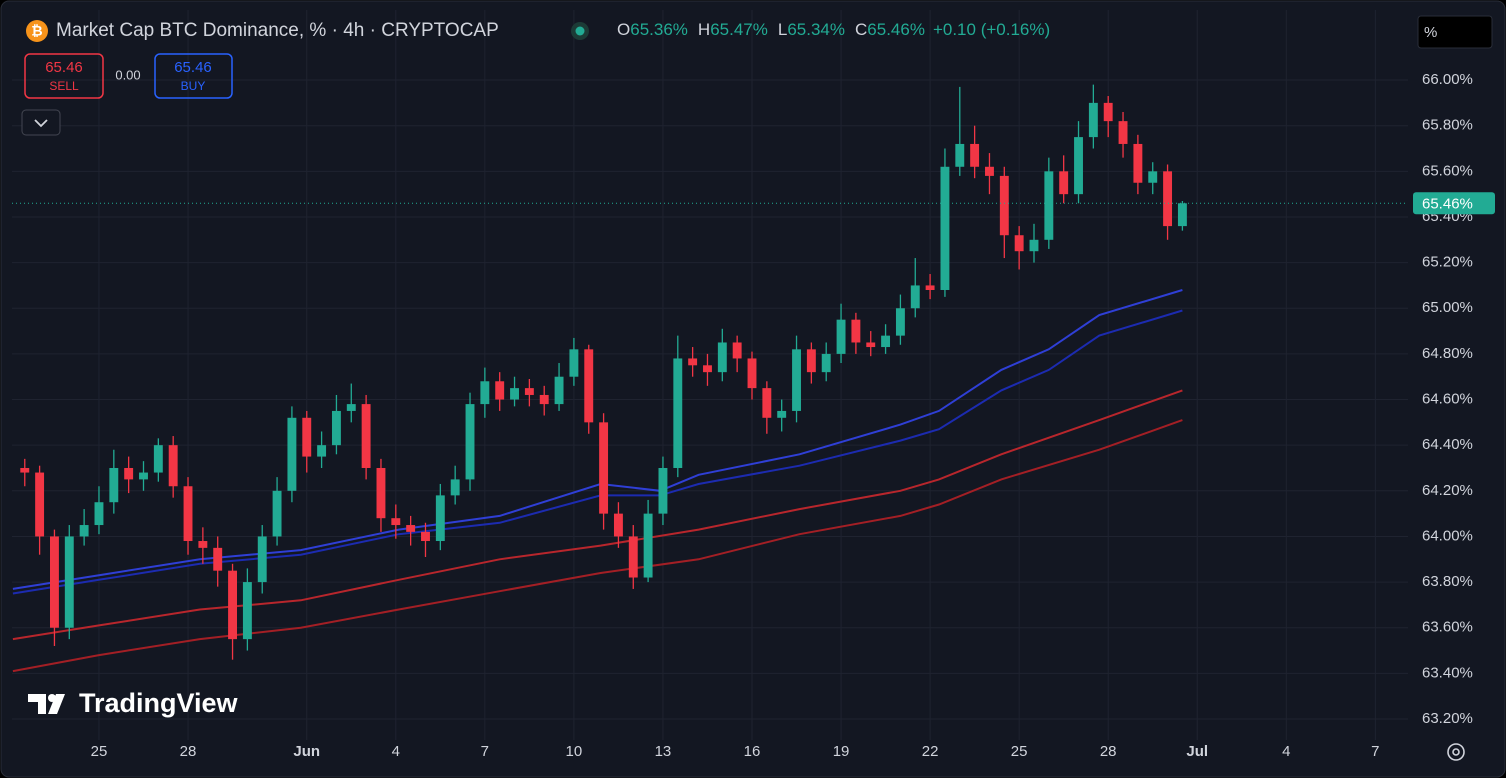 The width and height of the screenshot is (1506, 778). What do you see at coordinates (752, 751) in the screenshot?
I see `x-tick-label: 16` at bounding box center [752, 751].